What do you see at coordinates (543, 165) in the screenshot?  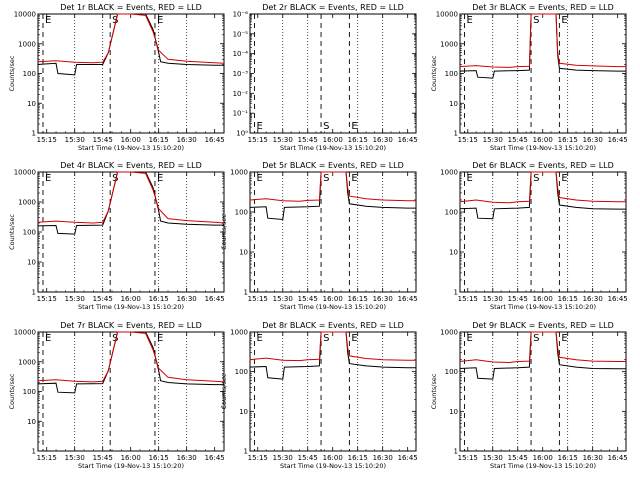 I see `panel-title: Det 6r BLACK = Events, RED = LLD` at bounding box center [543, 165].